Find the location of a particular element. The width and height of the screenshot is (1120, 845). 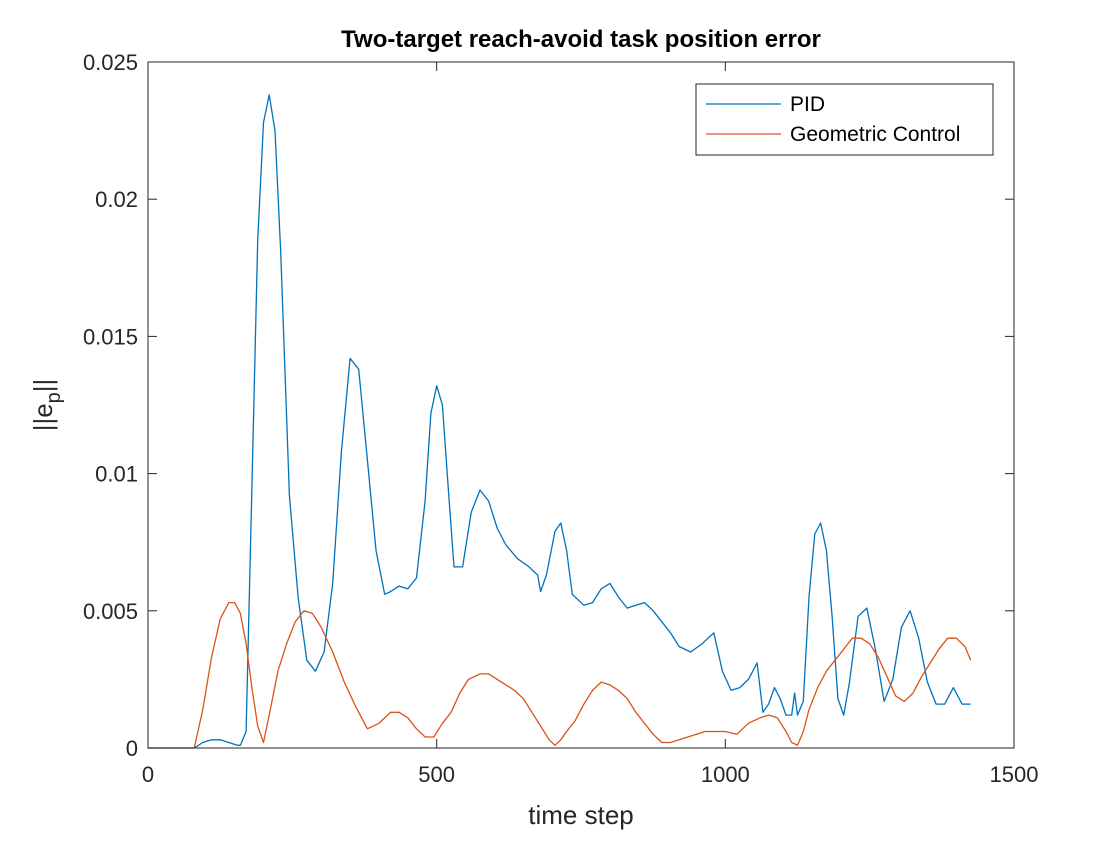

x-tick-label: 1000 is located at coordinates (725, 774).